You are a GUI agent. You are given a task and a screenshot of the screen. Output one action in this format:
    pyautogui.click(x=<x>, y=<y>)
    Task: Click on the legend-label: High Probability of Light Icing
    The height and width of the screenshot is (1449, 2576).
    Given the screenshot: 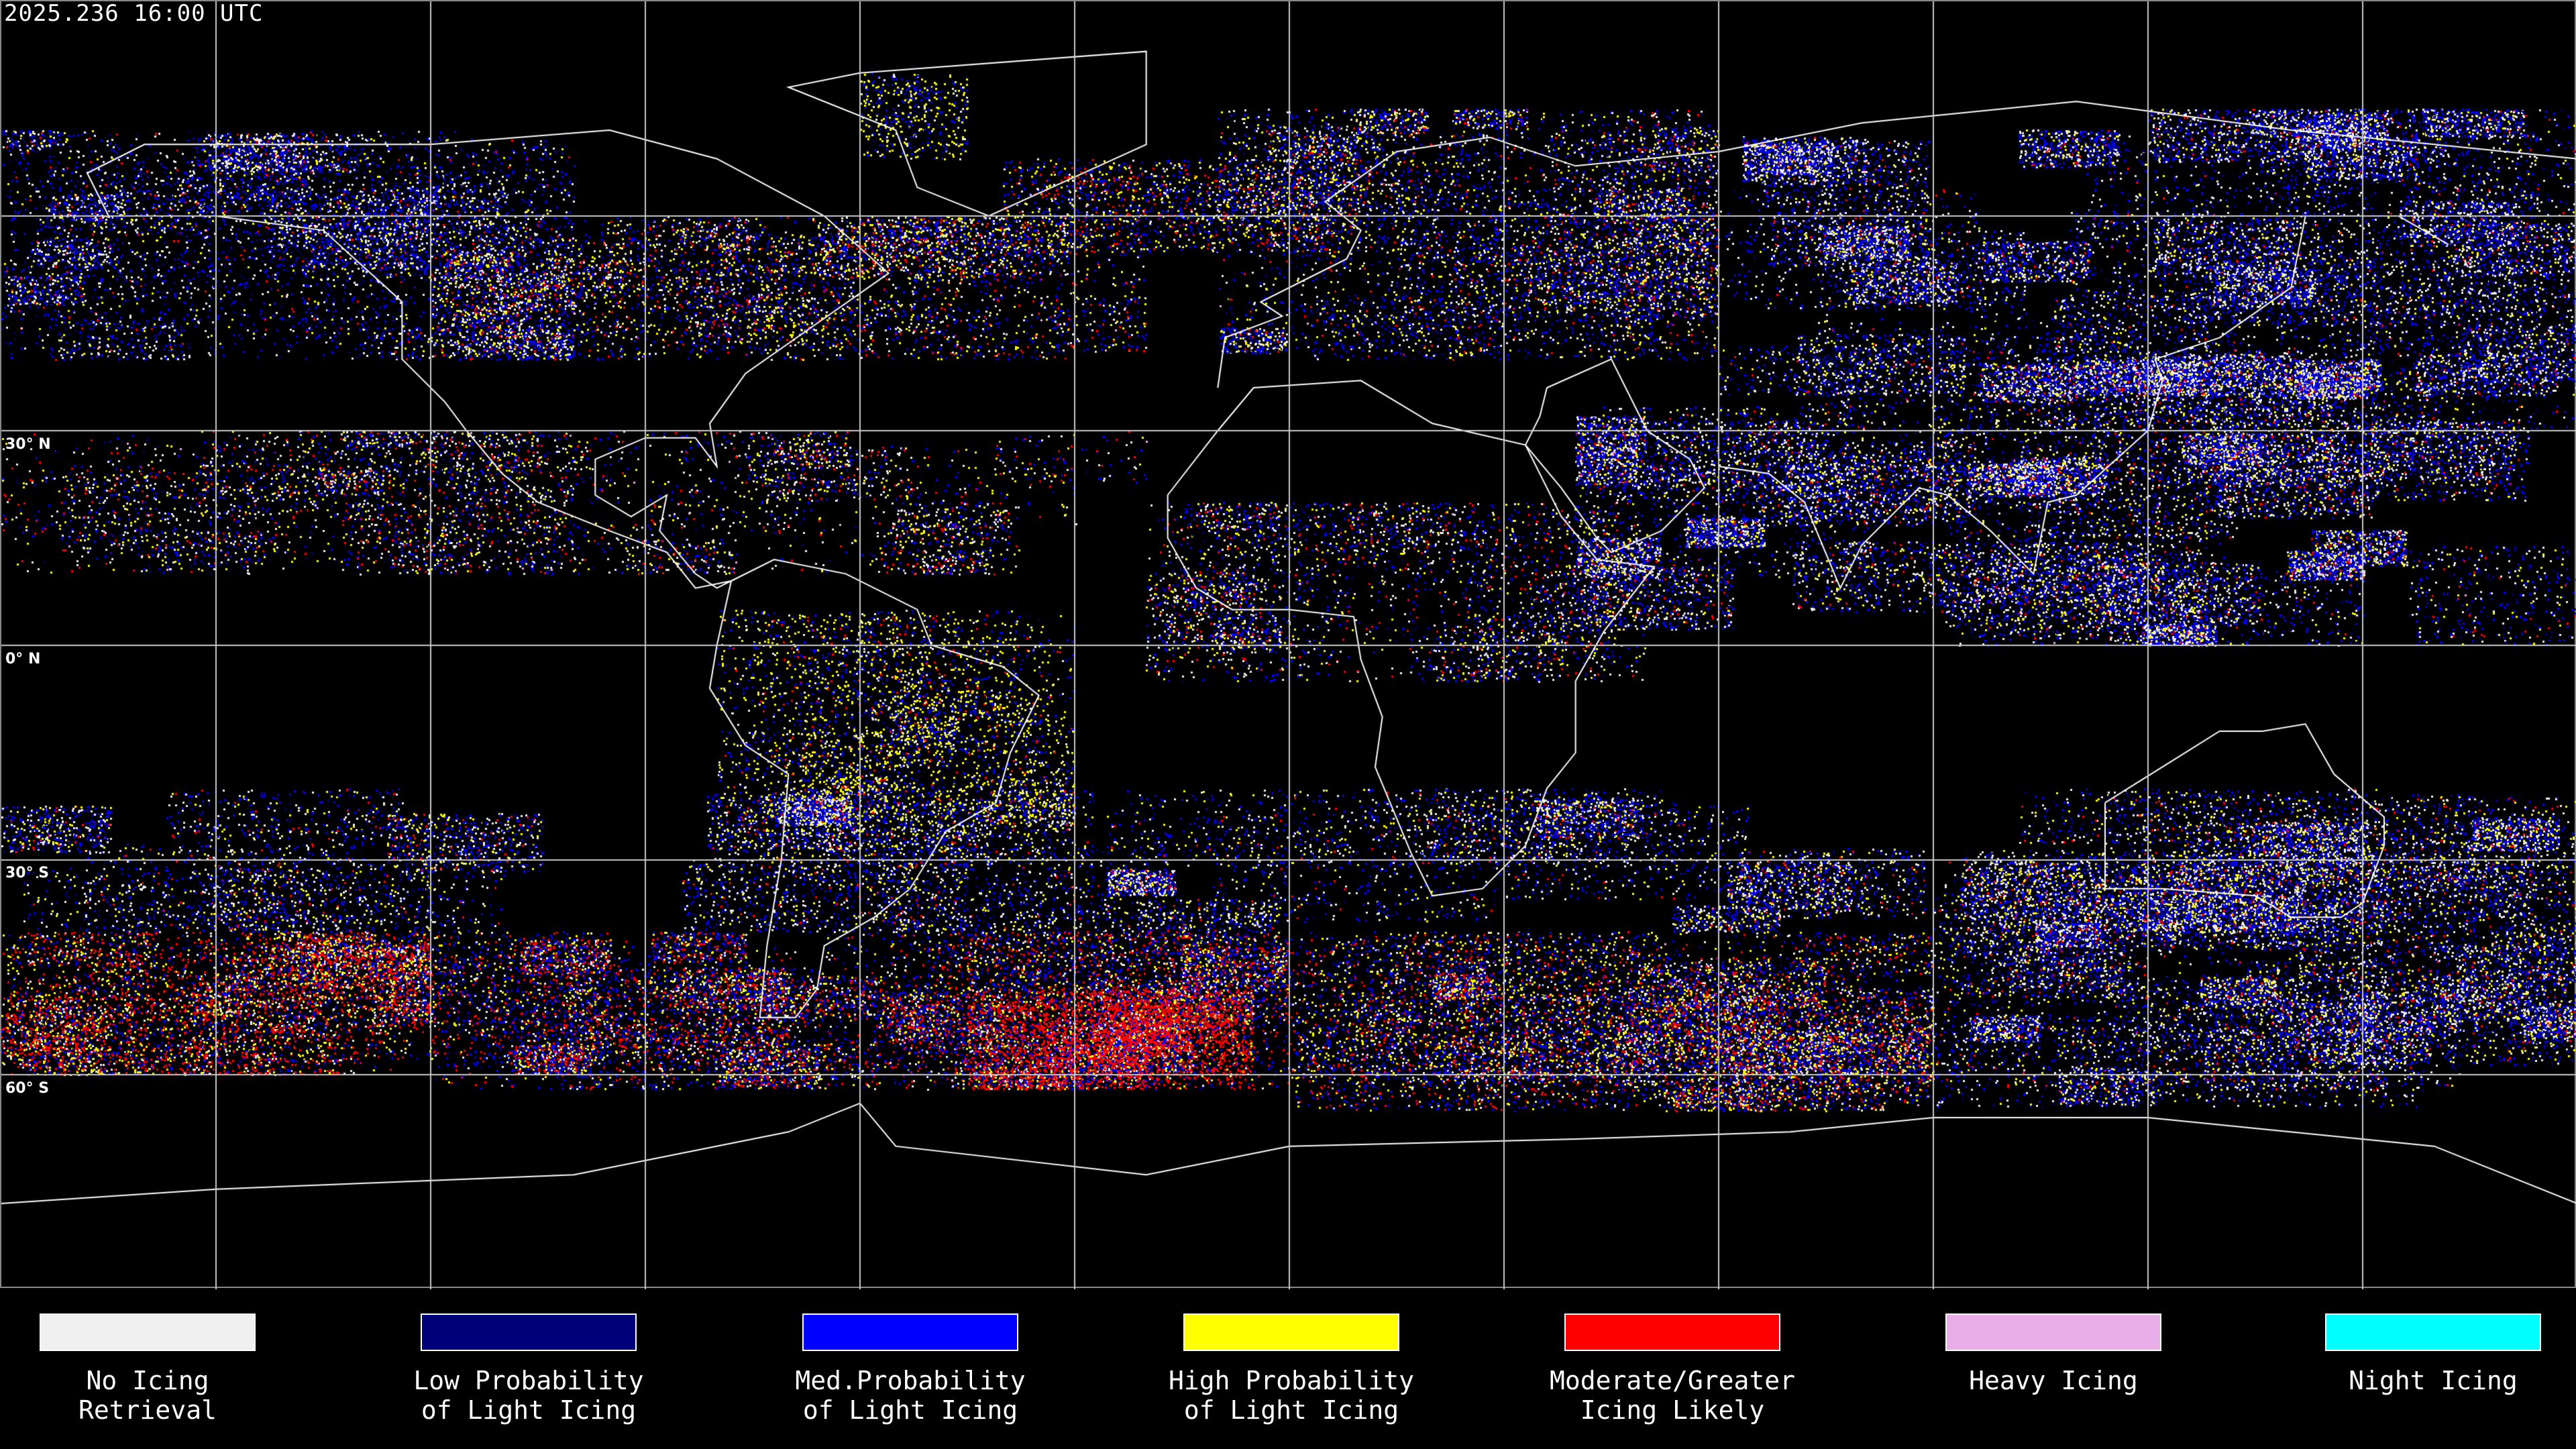 What is the action you would take?
    pyautogui.click(x=1291, y=1395)
    